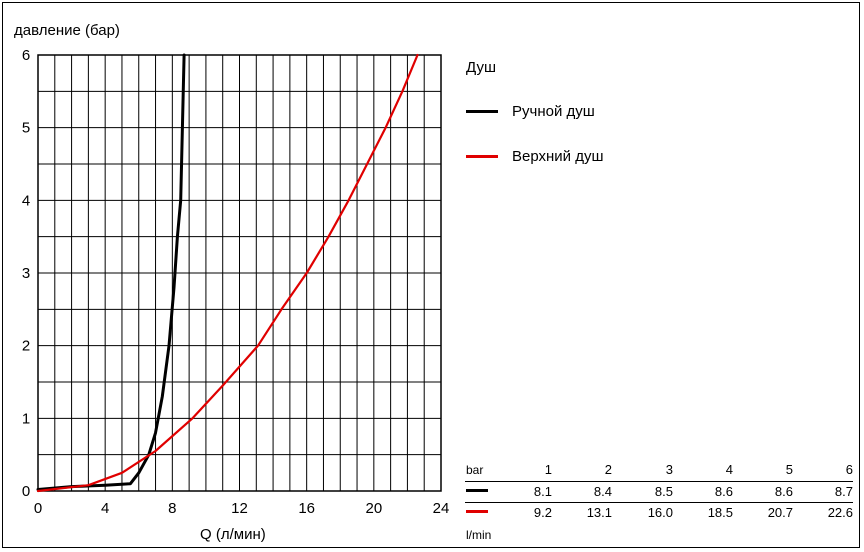 The height and width of the screenshot is (552, 864). Describe the element at coordinates (111, 272) in the screenshot. I see `series-line-hand-shower` at that location.